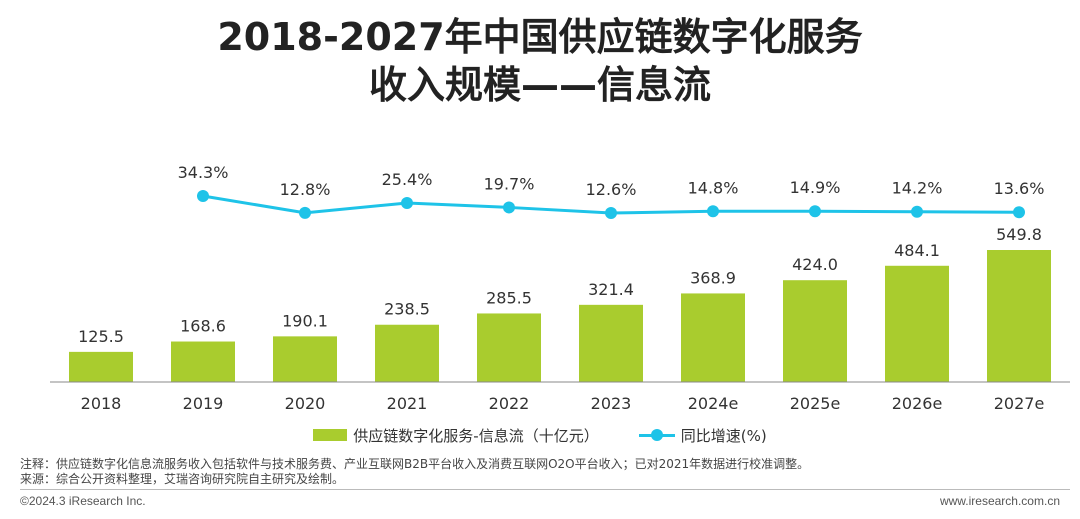  What do you see at coordinates (815, 211) in the screenshot?
I see `growth-point-2025e` at bounding box center [815, 211].